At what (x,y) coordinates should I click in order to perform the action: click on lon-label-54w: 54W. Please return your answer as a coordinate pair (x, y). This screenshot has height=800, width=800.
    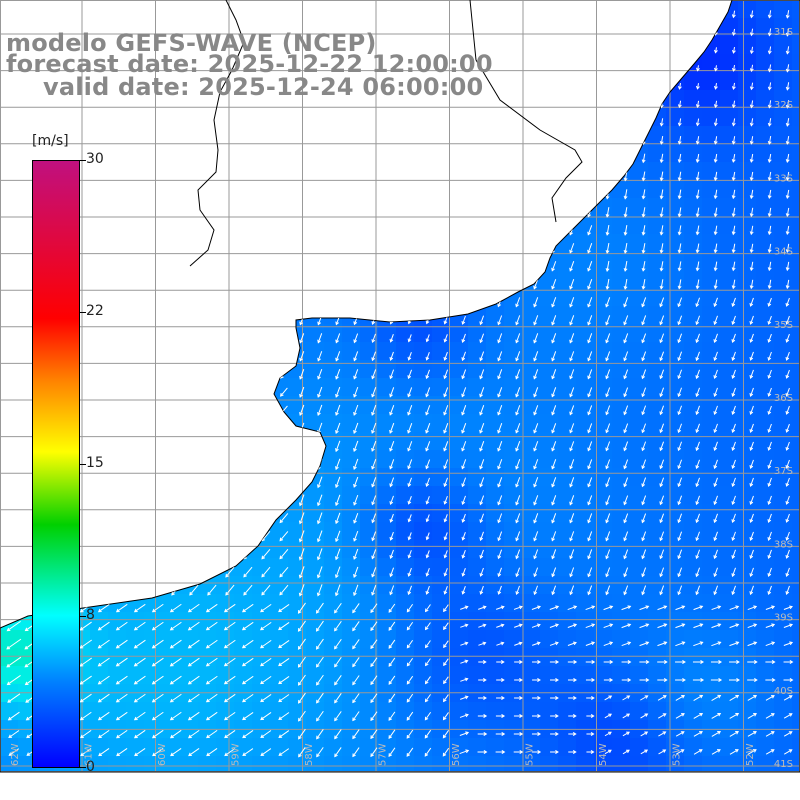
    Looking at the image, I should click on (603, 754).